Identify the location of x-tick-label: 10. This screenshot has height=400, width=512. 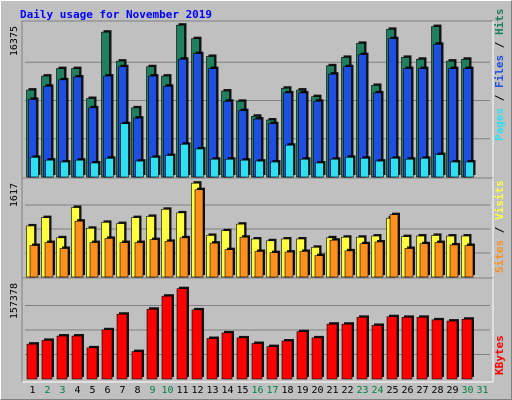
(167, 390).